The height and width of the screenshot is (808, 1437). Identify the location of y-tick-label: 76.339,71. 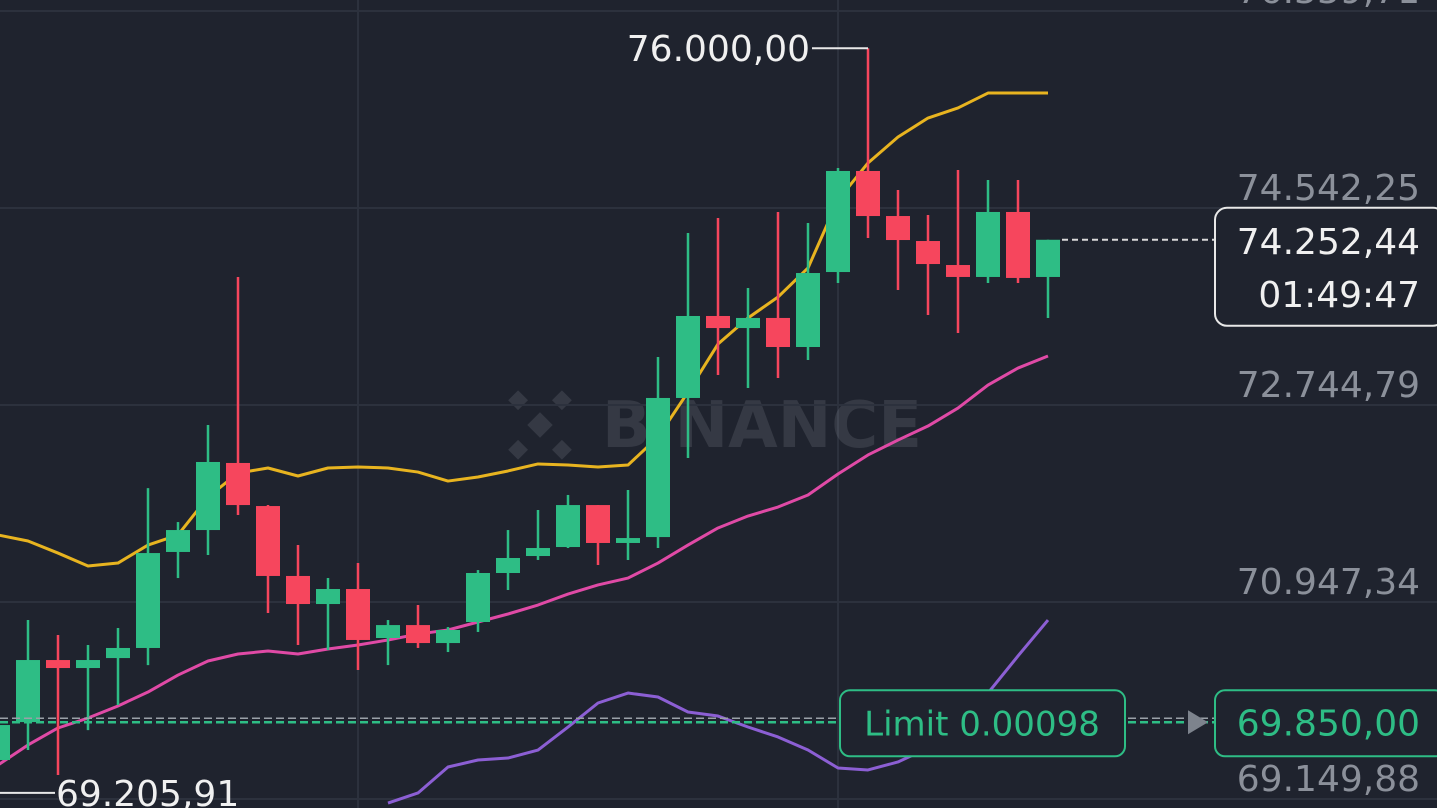
(1328, 6).